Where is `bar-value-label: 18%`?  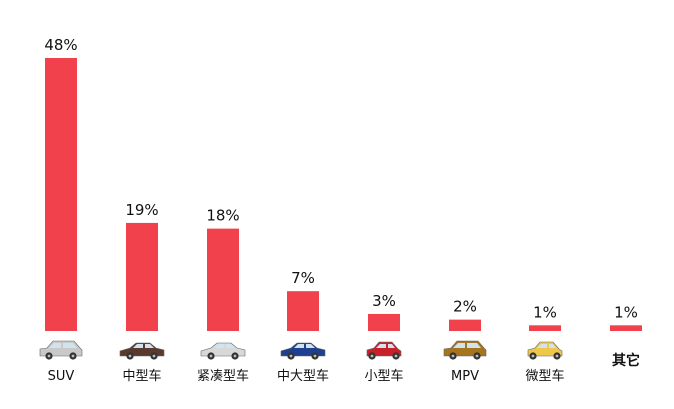
bar-value-label: 18% is located at coordinates (222, 216).